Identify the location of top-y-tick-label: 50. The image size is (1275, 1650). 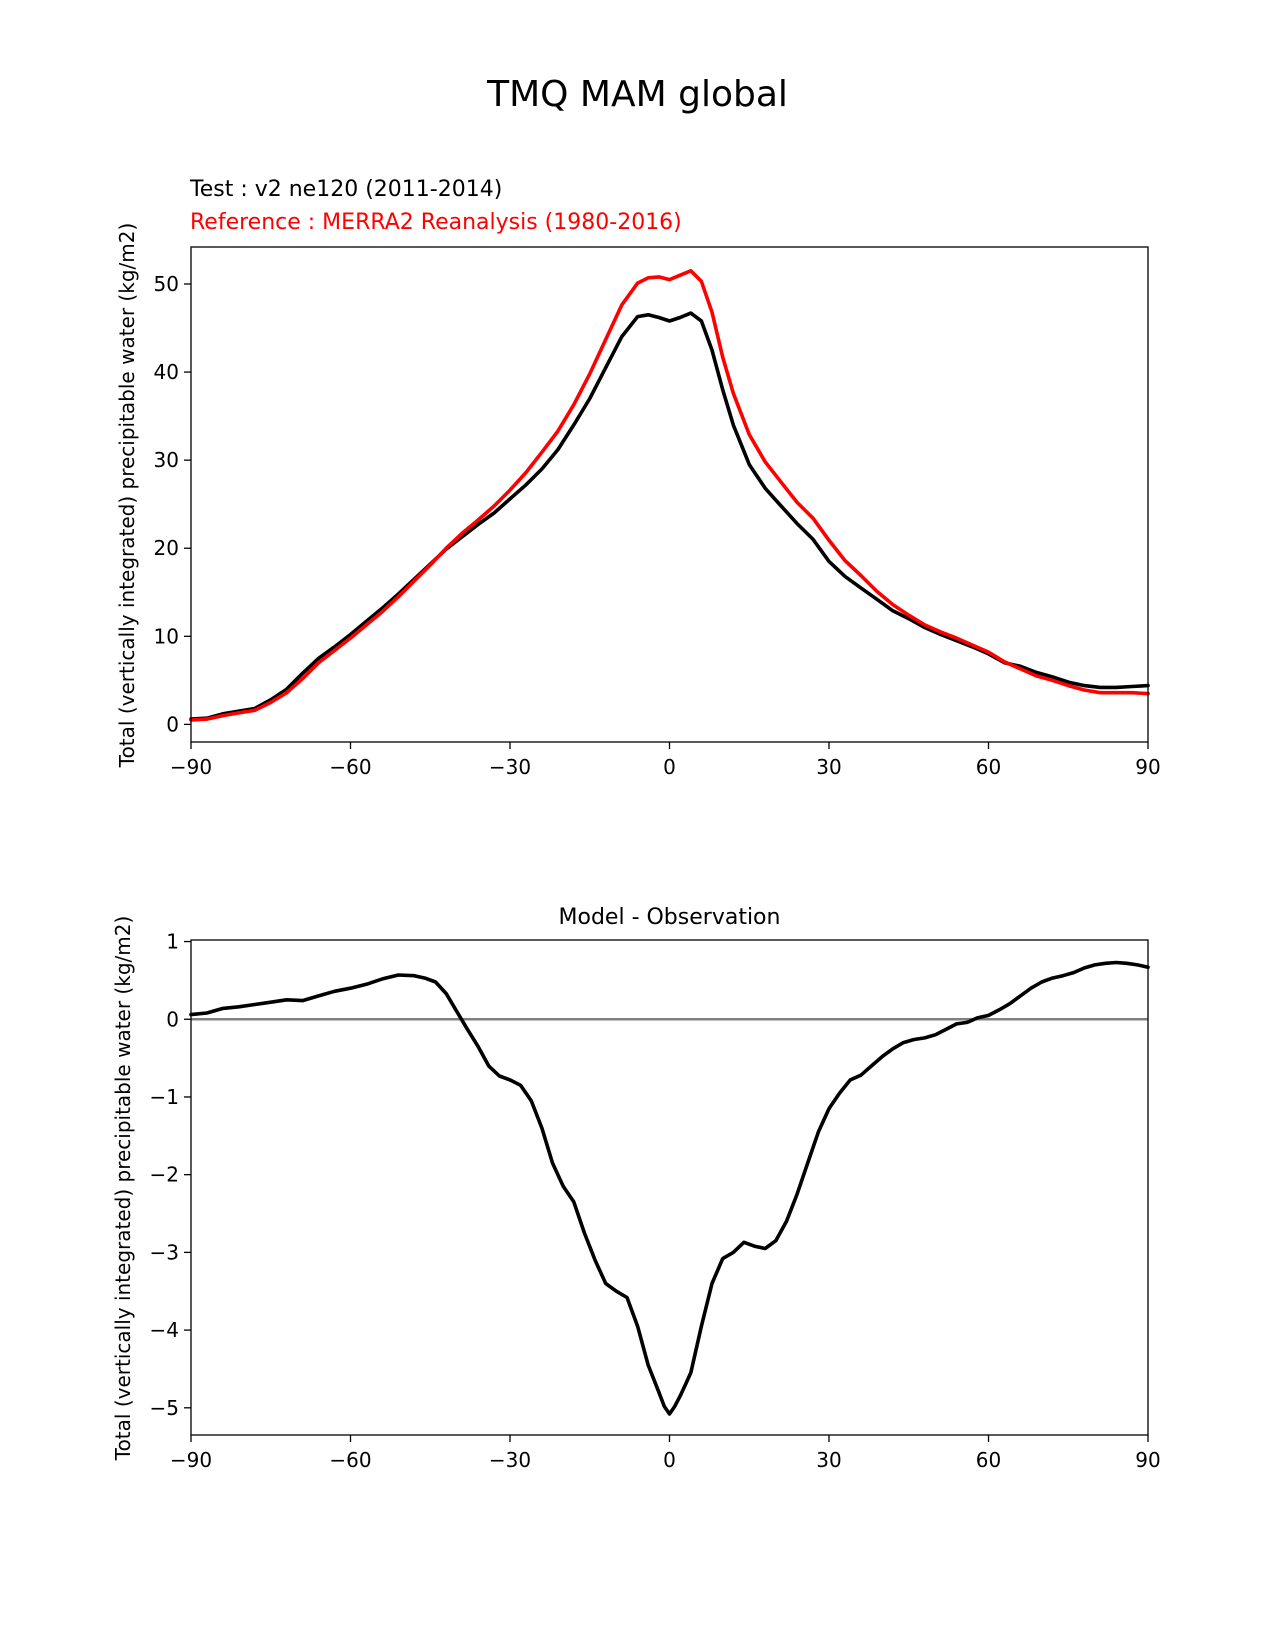
(166, 284).